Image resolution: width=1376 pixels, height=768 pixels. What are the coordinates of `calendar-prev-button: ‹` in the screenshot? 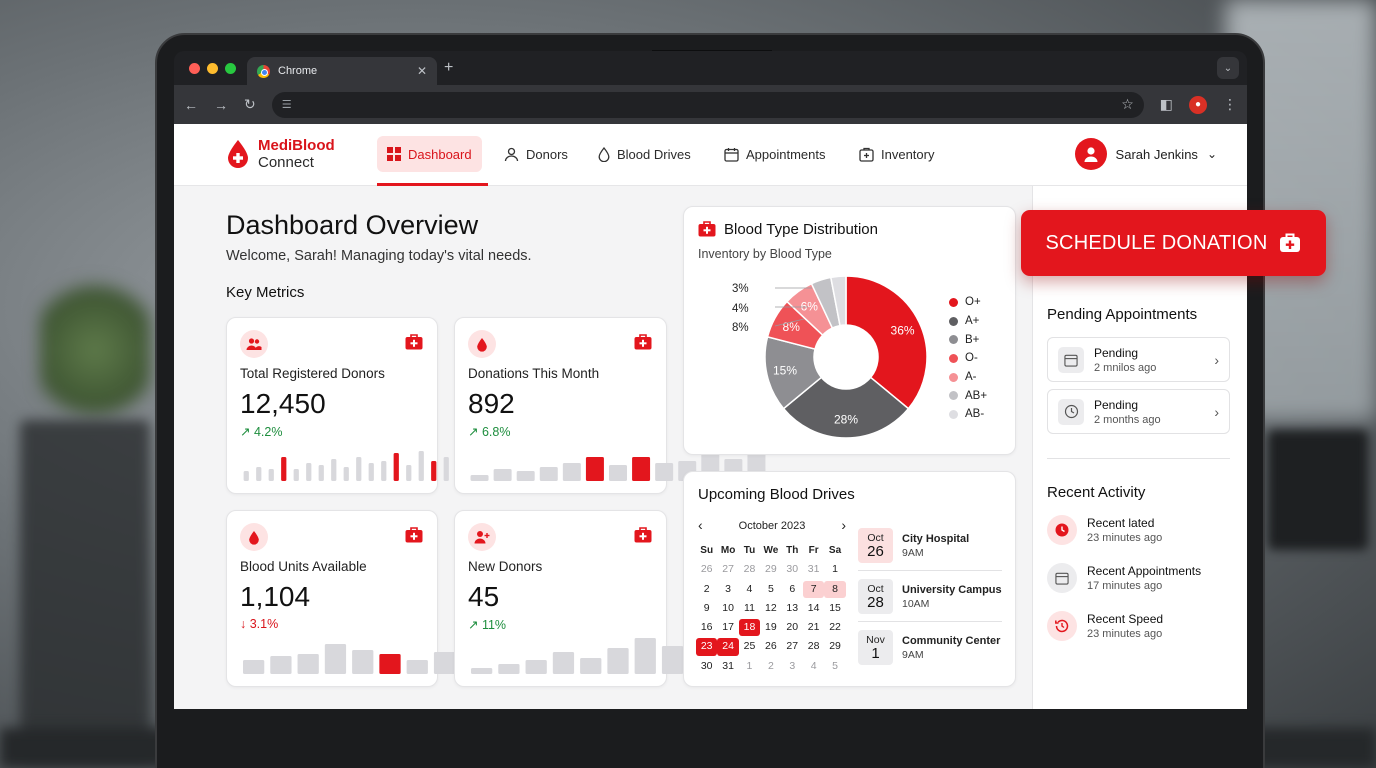 It's located at (700, 525).